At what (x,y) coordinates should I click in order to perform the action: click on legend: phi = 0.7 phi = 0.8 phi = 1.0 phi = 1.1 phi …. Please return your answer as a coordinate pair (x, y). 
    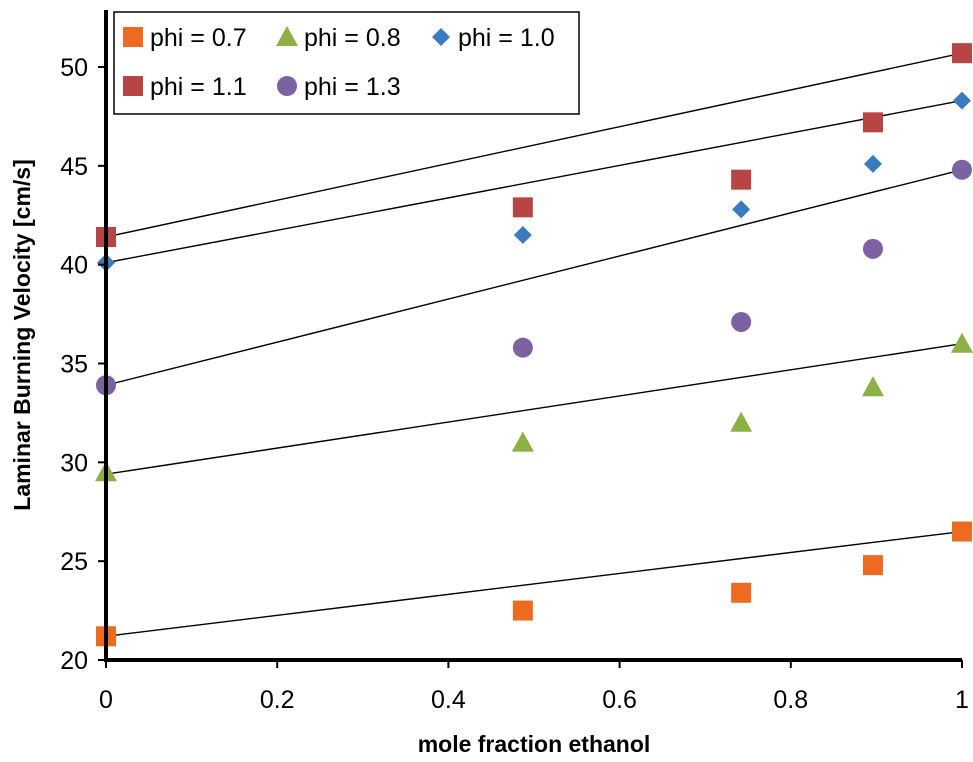
    Looking at the image, I should click on (346, 63).